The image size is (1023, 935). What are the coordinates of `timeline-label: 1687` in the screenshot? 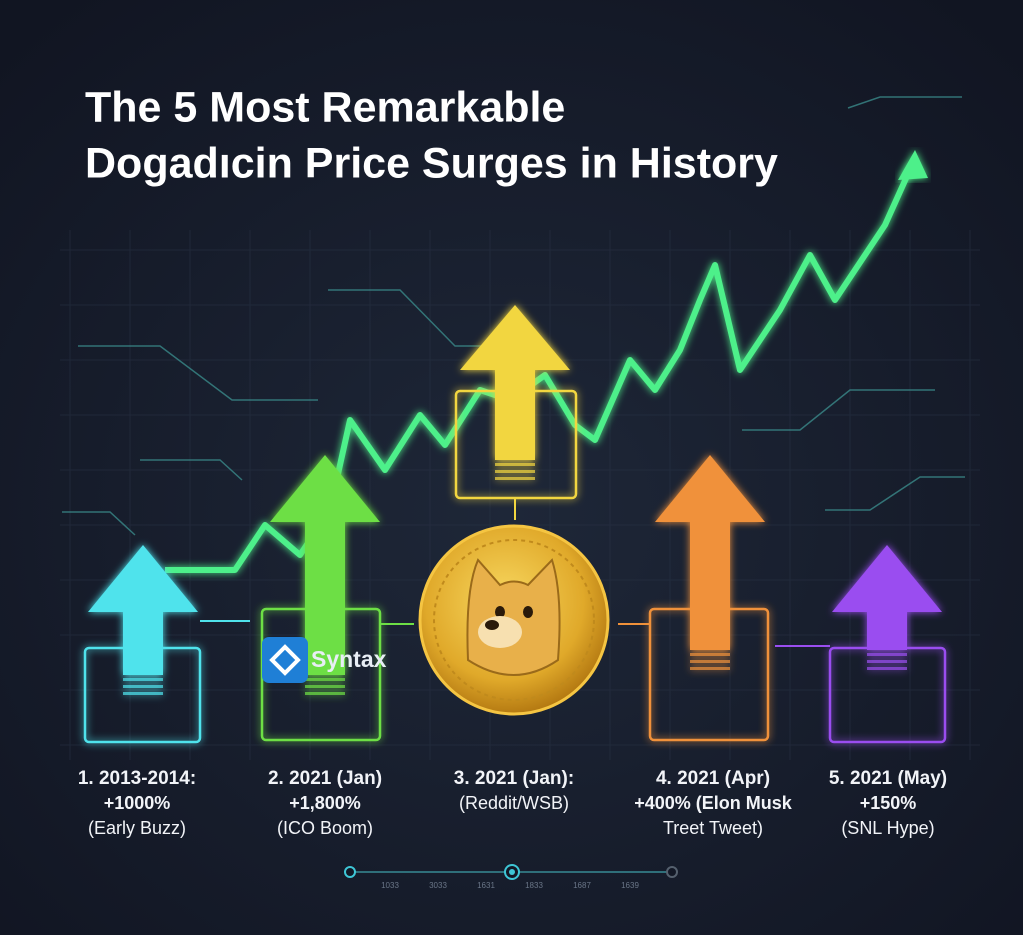 It's located at (582, 885).